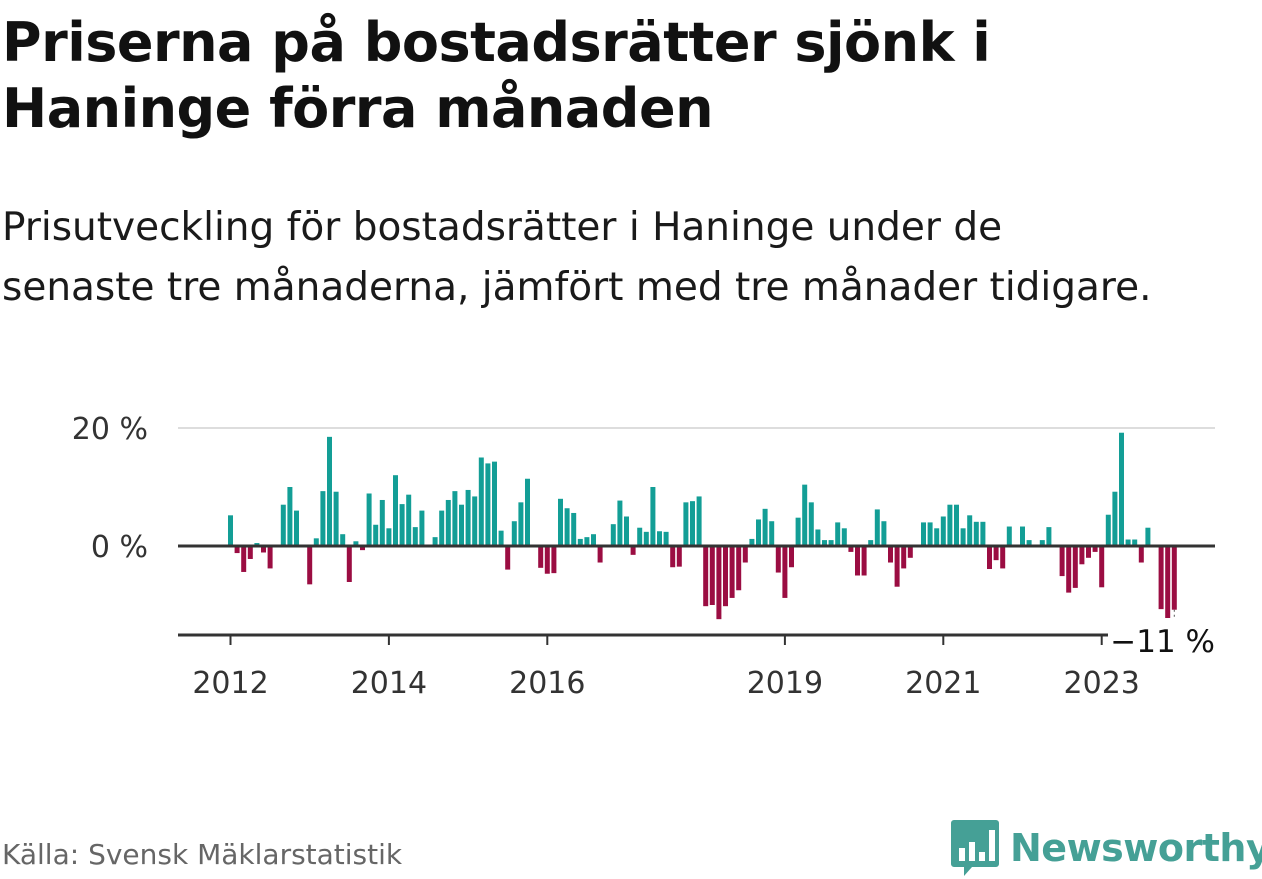  I want to click on x-tick-label: 2023, so click(1102, 683).